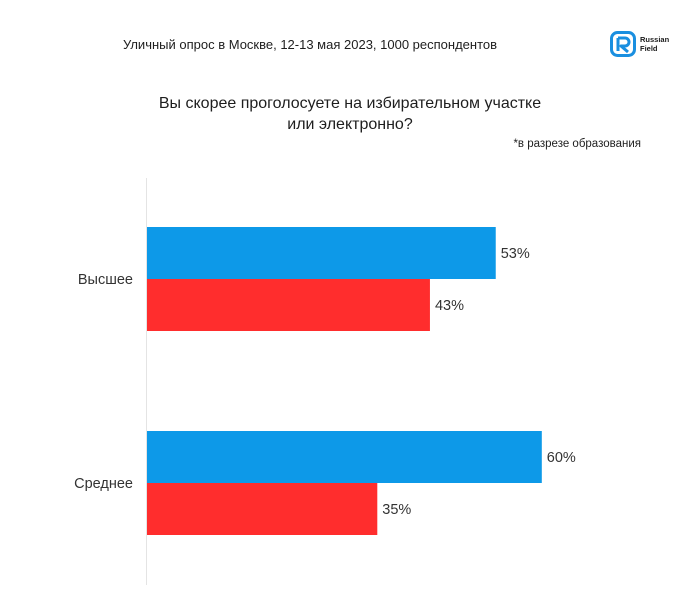 This screenshot has width=696, height=599. Describe the element at coordinates (577, 144) in the screenshot. I see `chart-note: *в разрезе образования` at that location.